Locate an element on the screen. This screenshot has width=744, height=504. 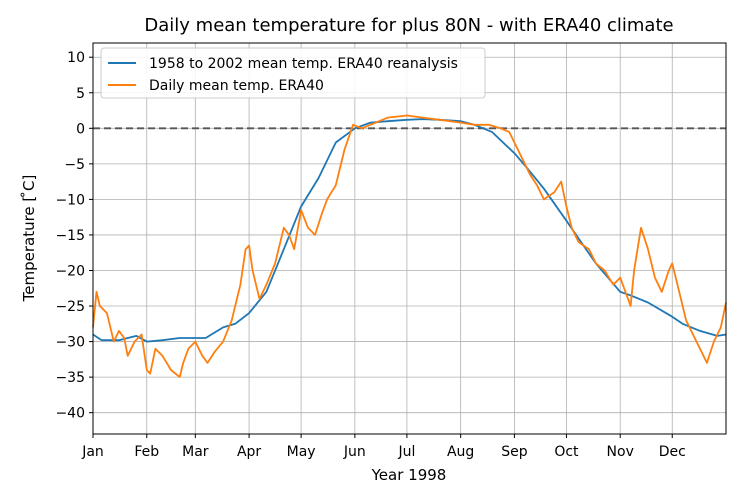
legend-label: 1958 to 2002 mean temp. ERA40 reanalysis is located at coordinates (303, 64).